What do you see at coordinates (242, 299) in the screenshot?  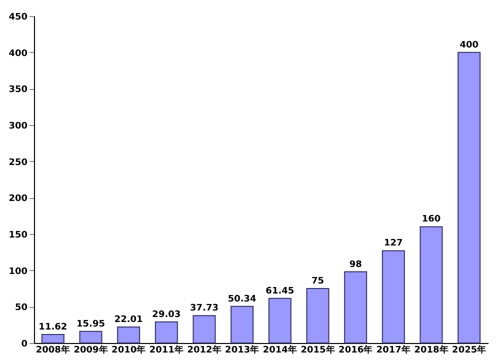 I see `data-label: 50.34` at bounding box center [242, 299].